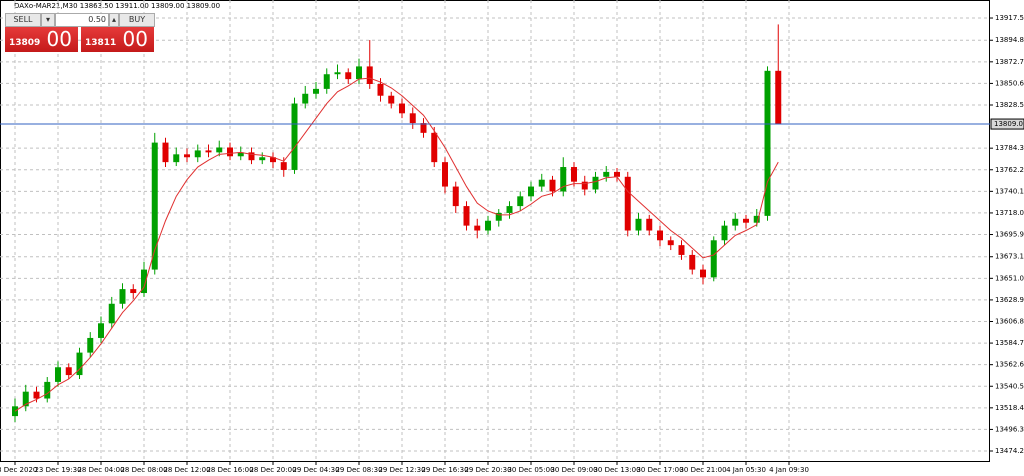  Describe the element at coordinates (143, 470) in the screenshot. I see `x-tick-label: 28 Dec 08:00` at that location.